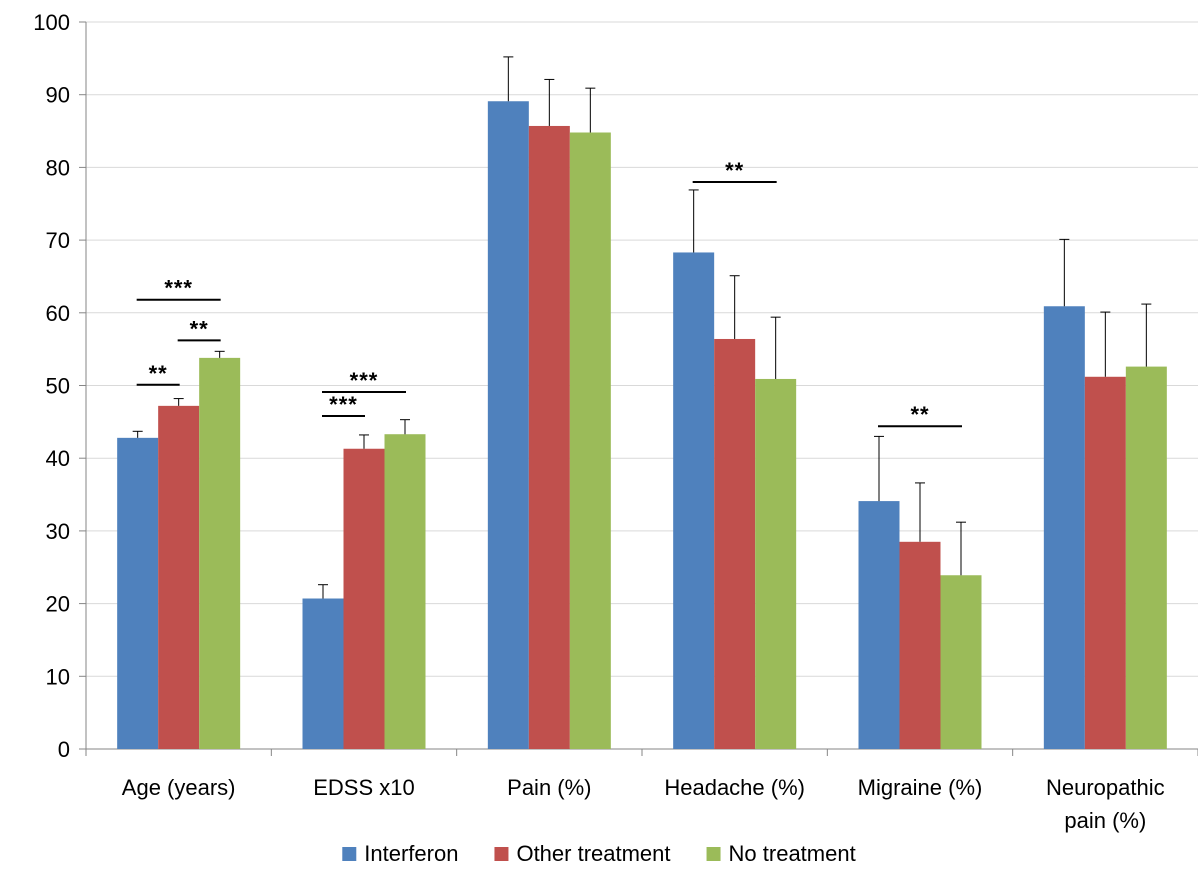 The image size is (1198, 874). What do you see at coordinates (364, 787) in the screenshot?
I see `category-label: EDSS x10` at bounding box center [364, 787].